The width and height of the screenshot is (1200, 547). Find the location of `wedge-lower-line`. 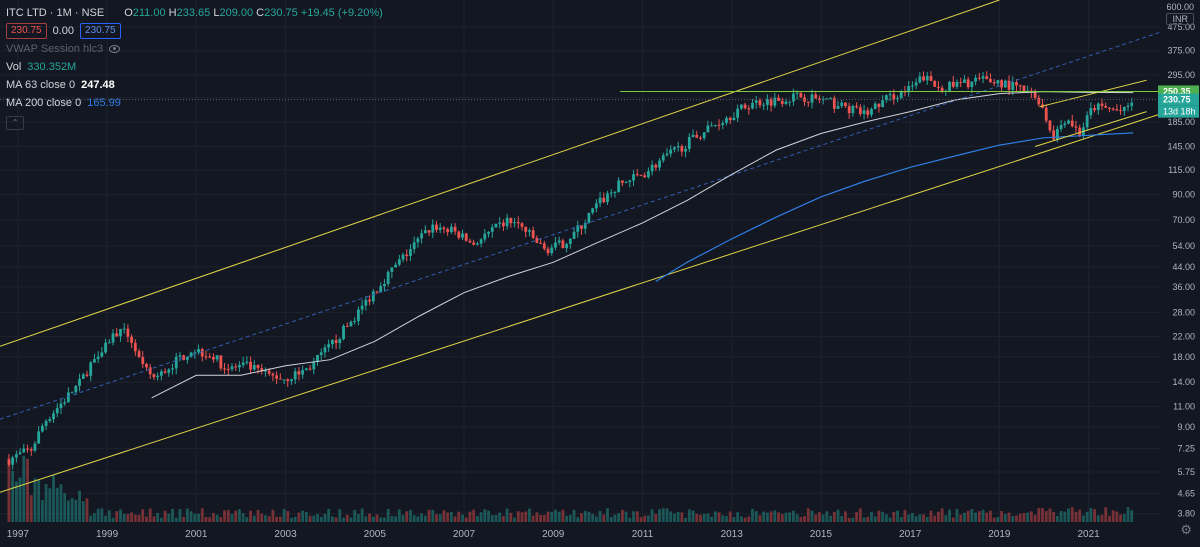

wedge-lower-line is located at coordinates (1090, 129).